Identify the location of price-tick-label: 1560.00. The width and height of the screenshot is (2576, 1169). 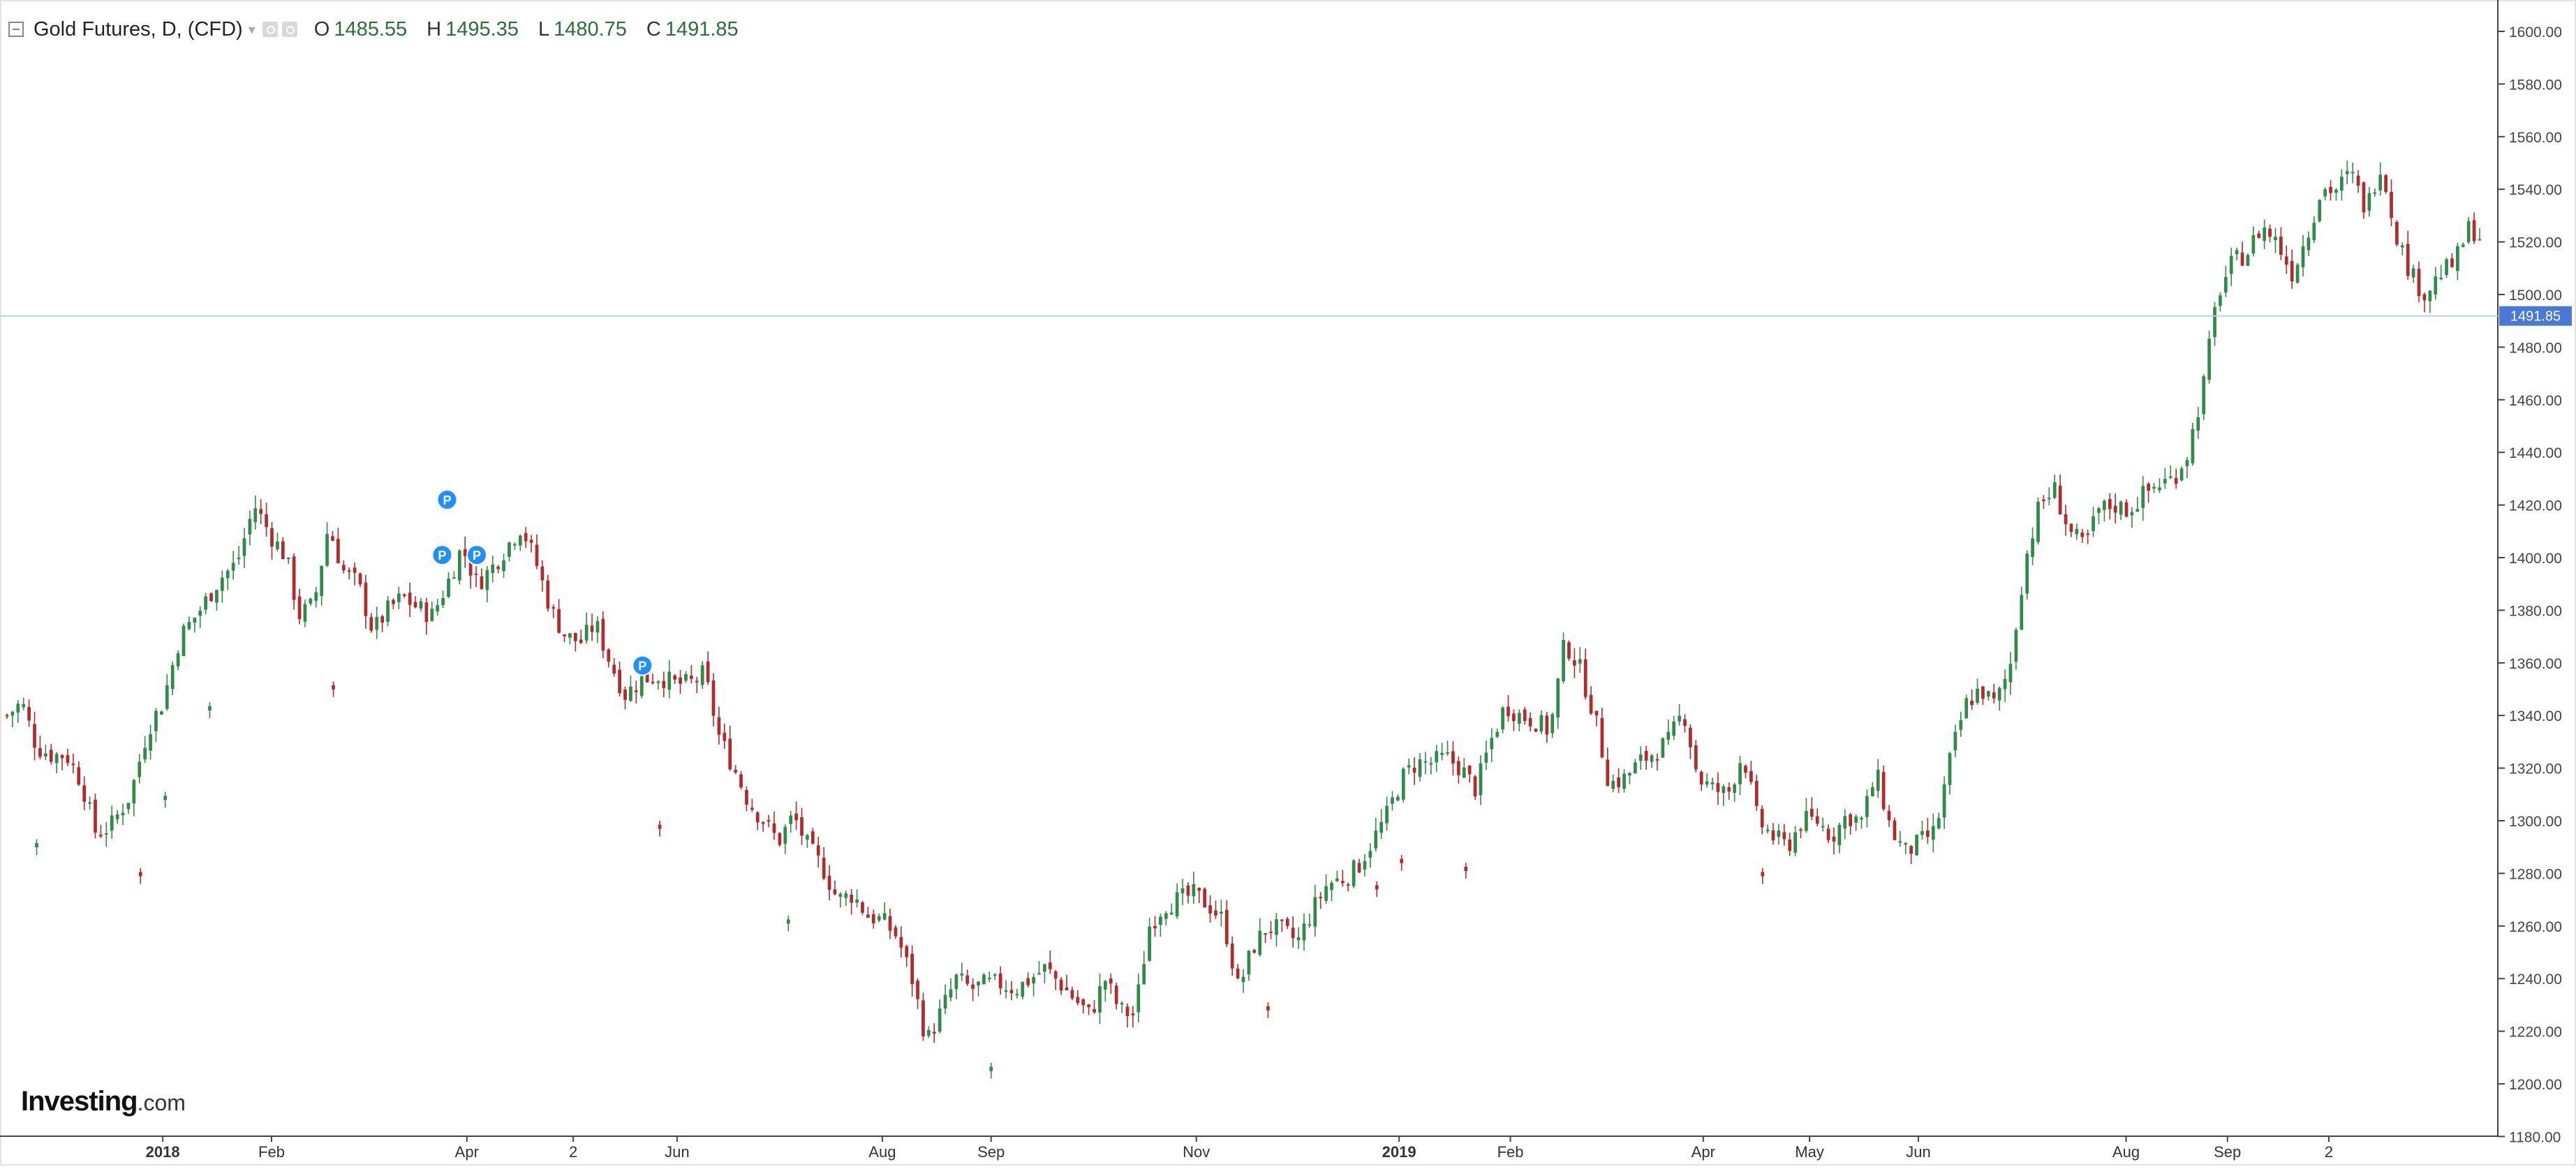
(2535, 138).